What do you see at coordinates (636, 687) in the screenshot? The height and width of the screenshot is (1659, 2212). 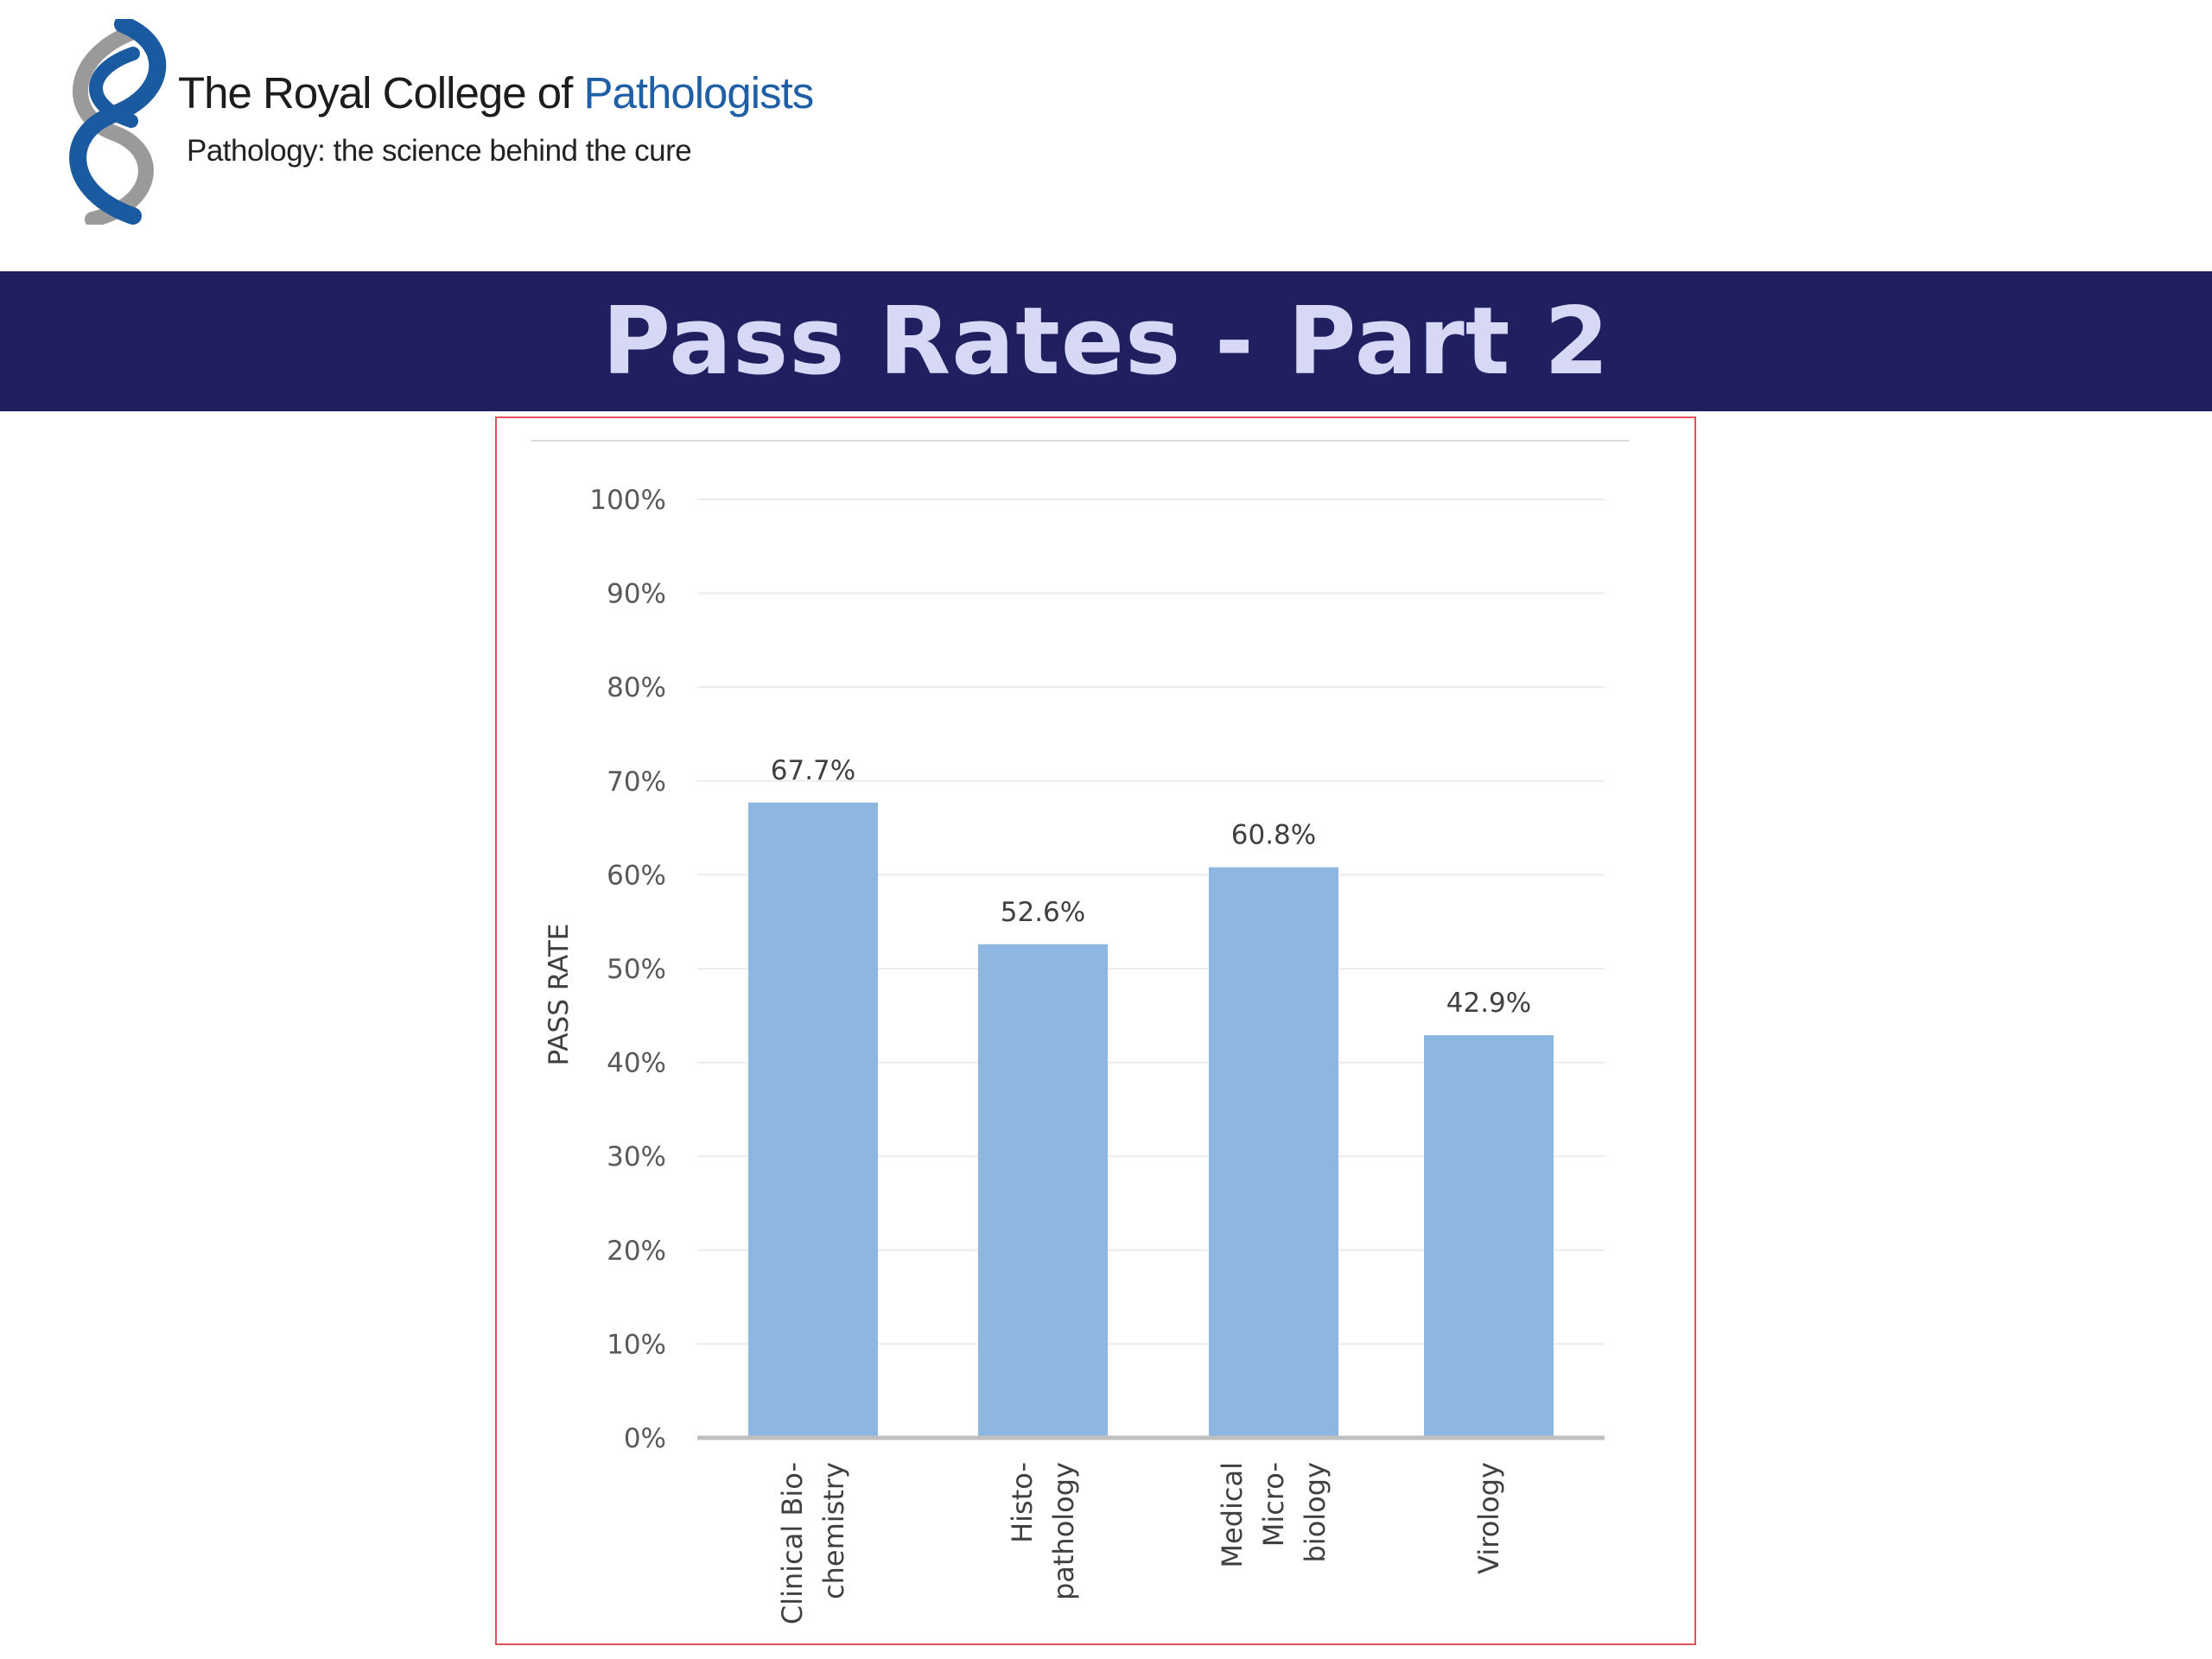 I see `y-tick-label: 80%` at bounding box center [636, 687].